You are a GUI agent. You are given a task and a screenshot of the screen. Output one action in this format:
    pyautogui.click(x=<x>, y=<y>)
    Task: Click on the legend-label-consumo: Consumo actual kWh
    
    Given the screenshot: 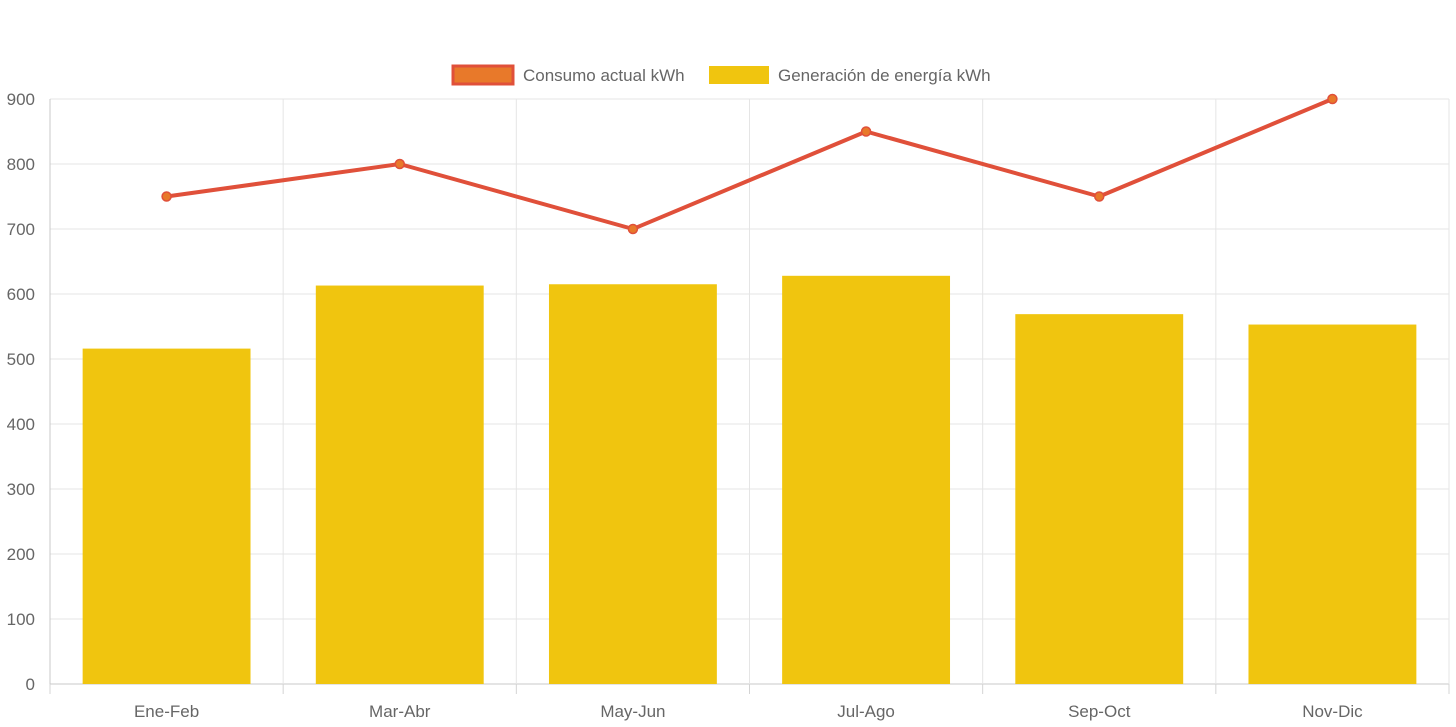 What is the action you would take?
    pyautogui.click(x=604, y=75)
    